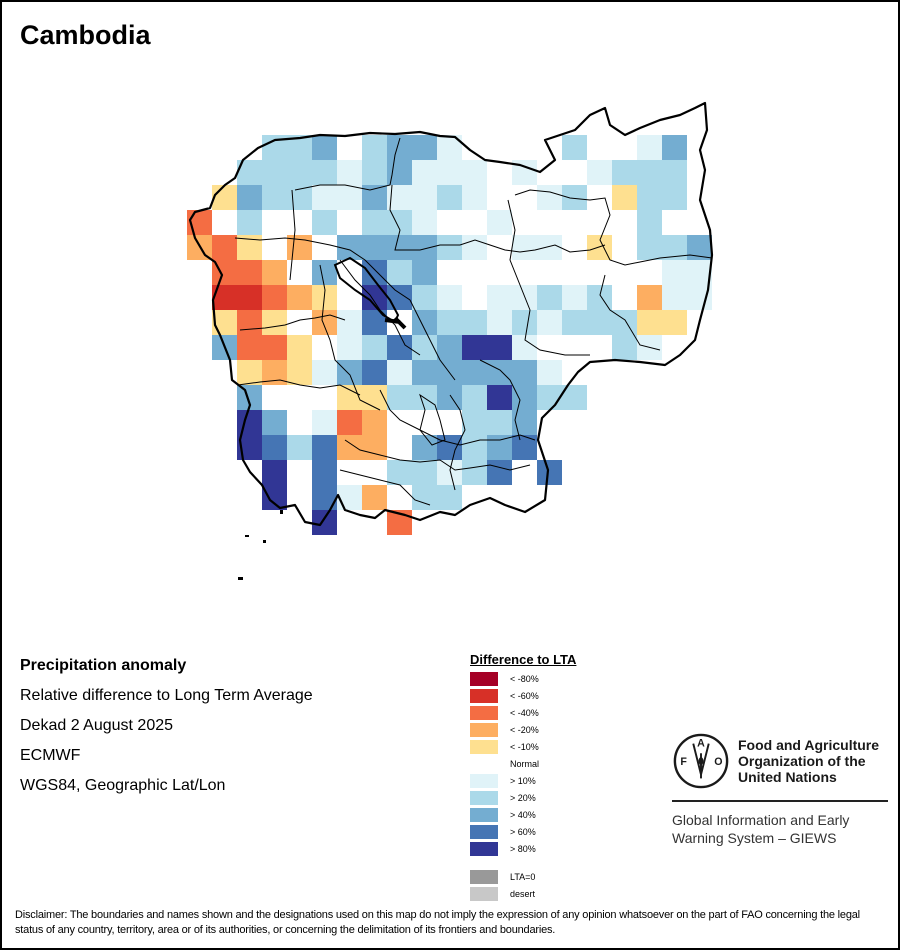 Image resolution: width=900 pixels, height=950 pixels. I want to click on svg-text: F, so click(683, 762).